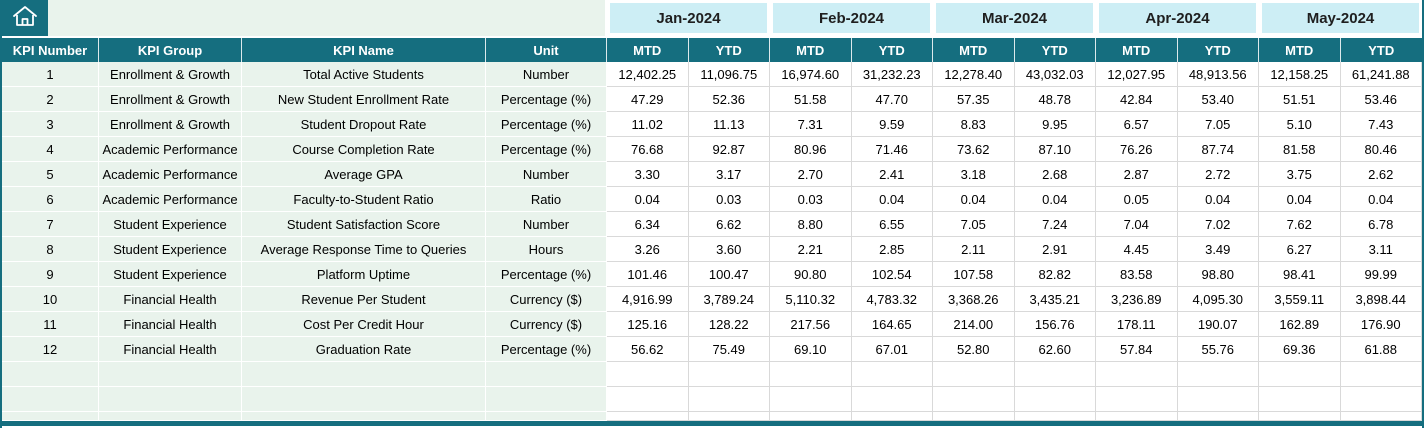 This screenshot has width=1424, height=428. Describe the element at coordinates (1137, 274) in the screenshot. I see `value-cell: 83.58` at that location.